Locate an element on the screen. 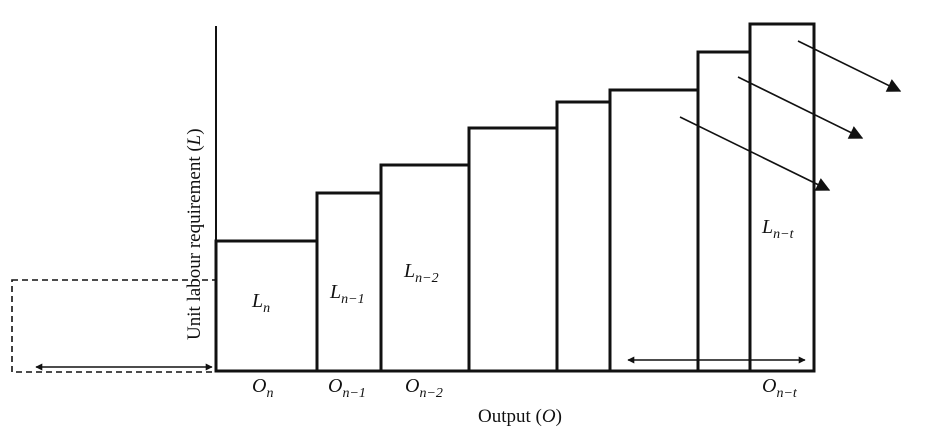 Image resolution: width=933 pixels, height=433 pixels. y-axis-title: Unit labour requirement (L) is located at coordinates (194, 234).